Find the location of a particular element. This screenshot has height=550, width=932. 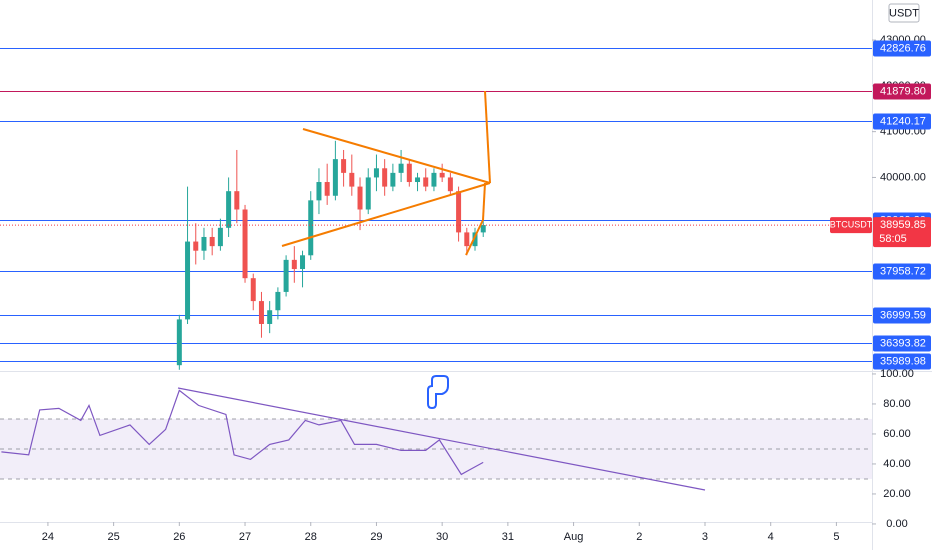

x-tick-label: 26 is located at coordinates (179, 537).